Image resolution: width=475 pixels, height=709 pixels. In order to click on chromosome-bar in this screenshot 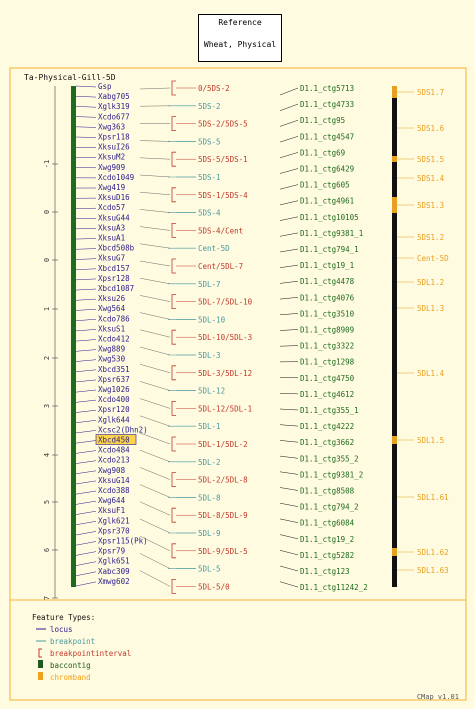, I will do `click(73, 336)`.